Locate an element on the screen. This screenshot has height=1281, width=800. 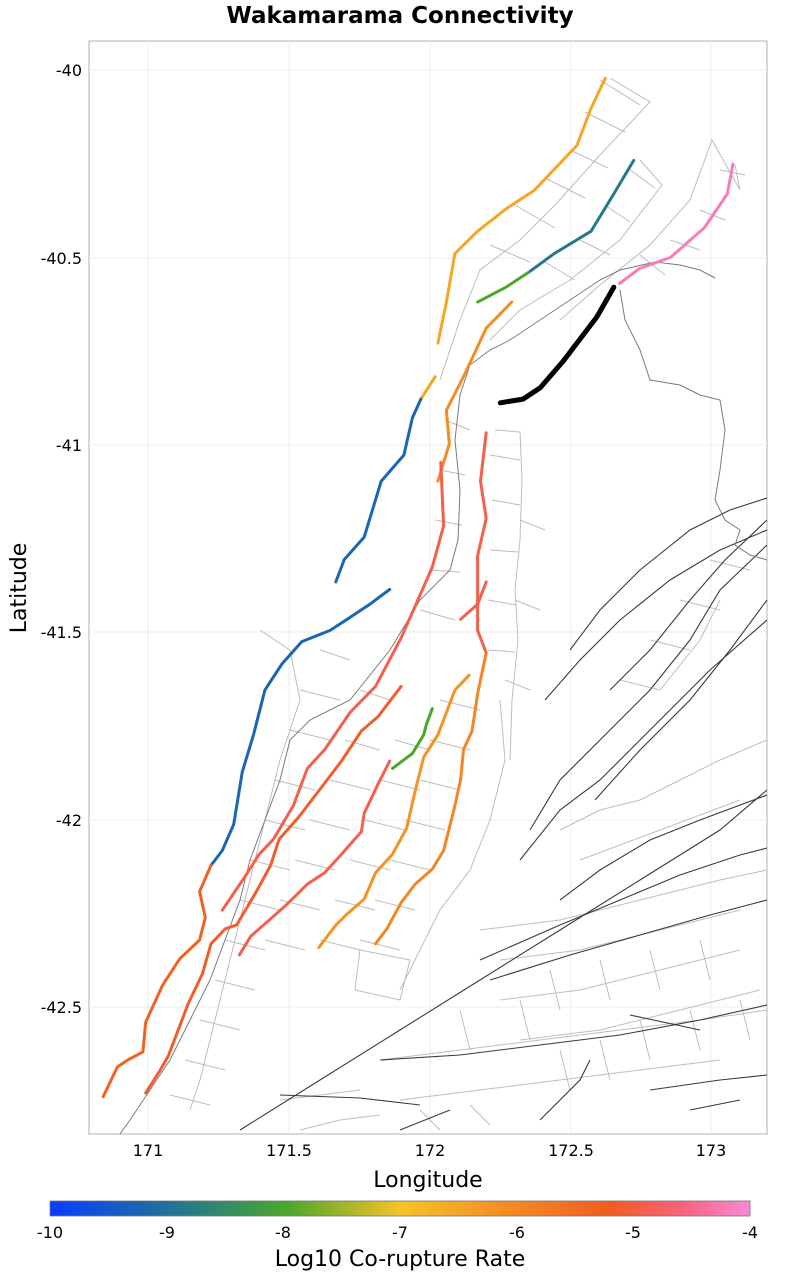
wakamarama-trace is located at coordinates (557, 345).